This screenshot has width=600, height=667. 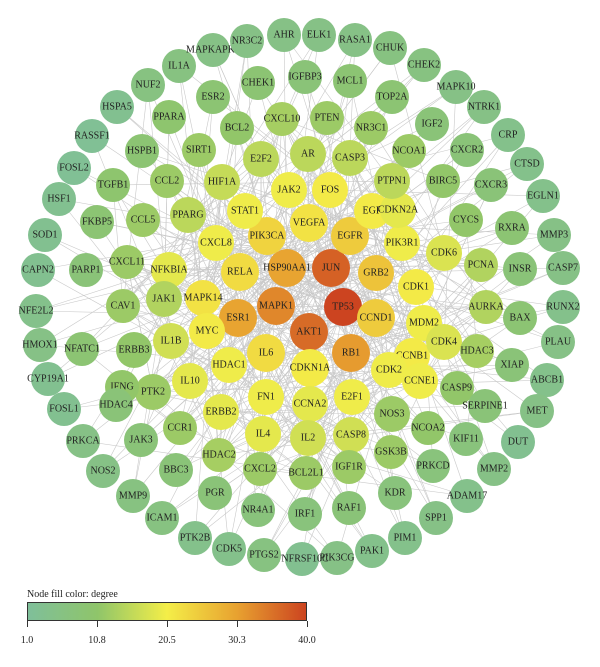 I want to click on node-cxcl11: CXCL11, so click(x=127, y=262).